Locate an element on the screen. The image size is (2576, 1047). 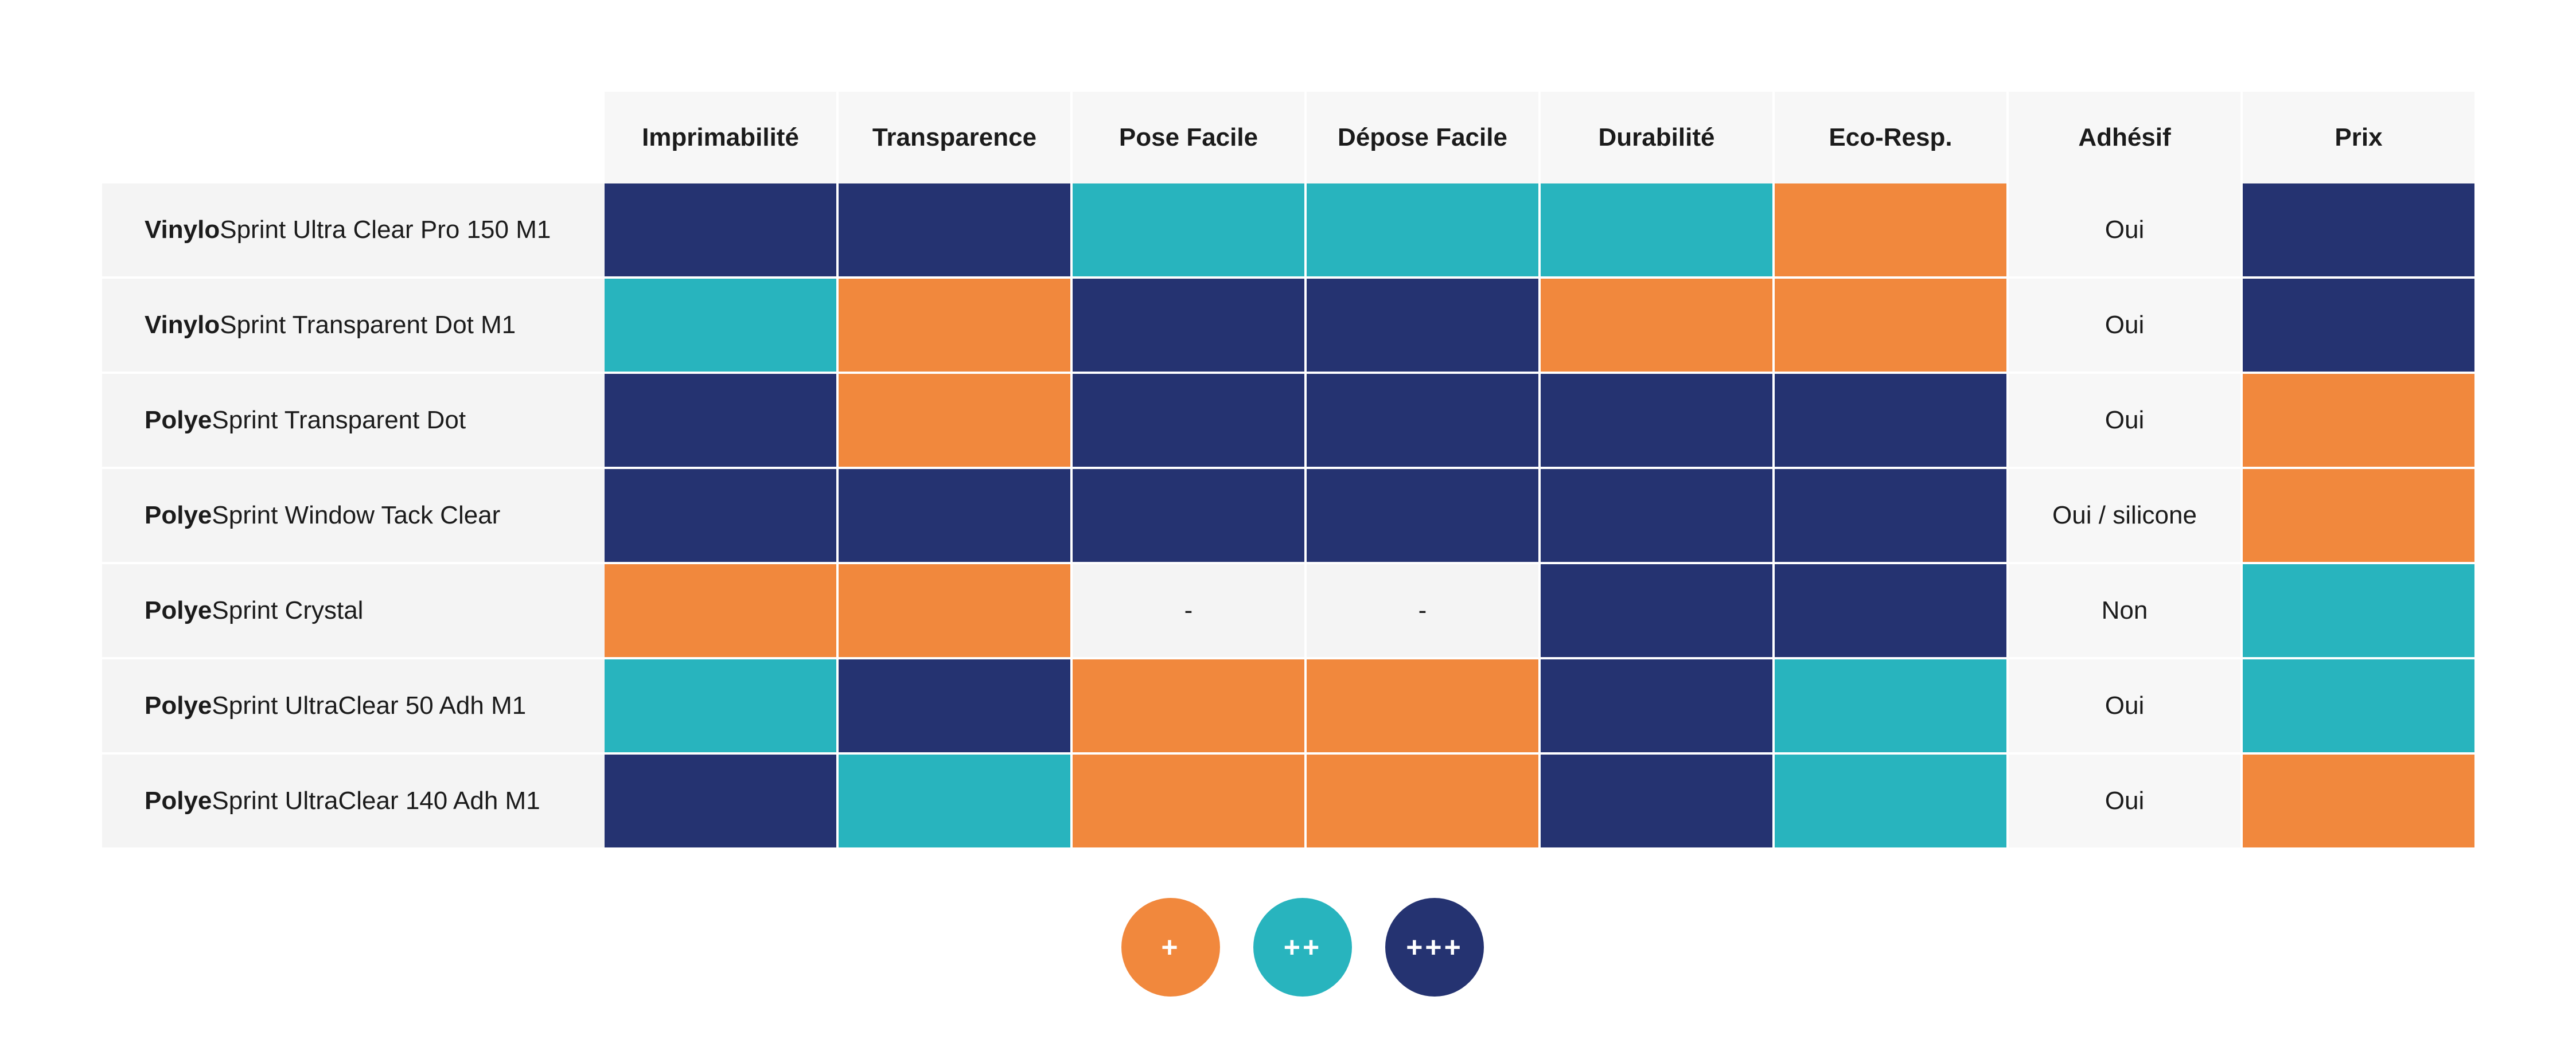
column-header: Imprimabilité is located at coordinates (722, 137).